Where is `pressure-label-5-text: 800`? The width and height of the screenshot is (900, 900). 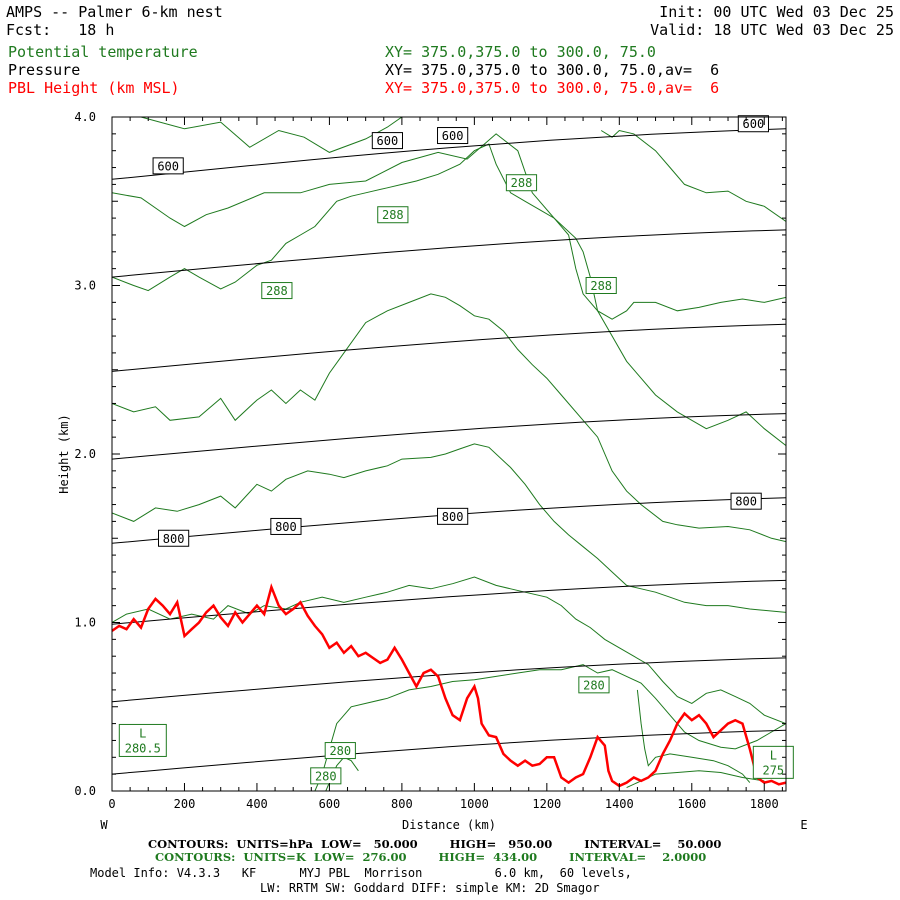
pressure-label-5-text: 800 is located at coordinates (286, 527).